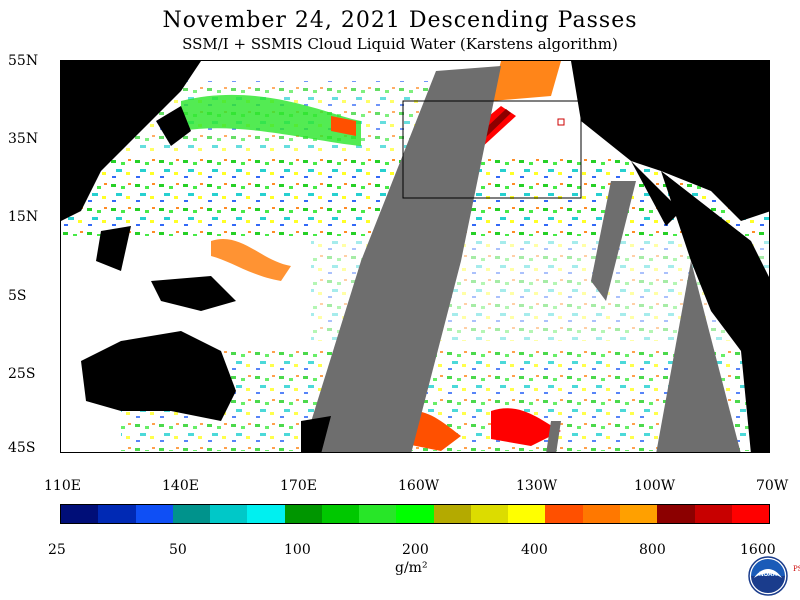  I want to click on lon-label-160w: 160W, so click(419, 486).